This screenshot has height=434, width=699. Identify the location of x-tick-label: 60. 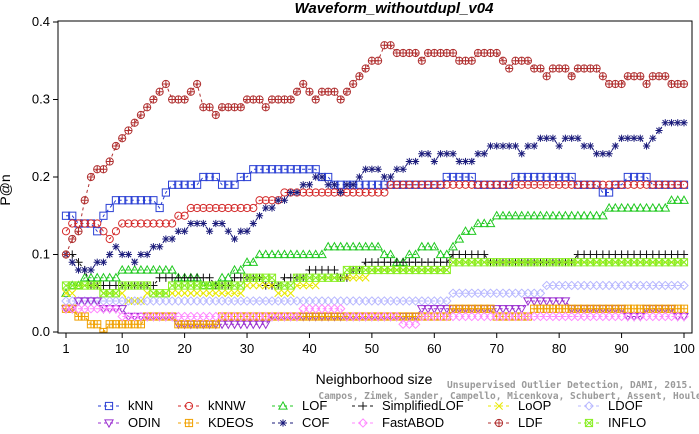
(434, 348).